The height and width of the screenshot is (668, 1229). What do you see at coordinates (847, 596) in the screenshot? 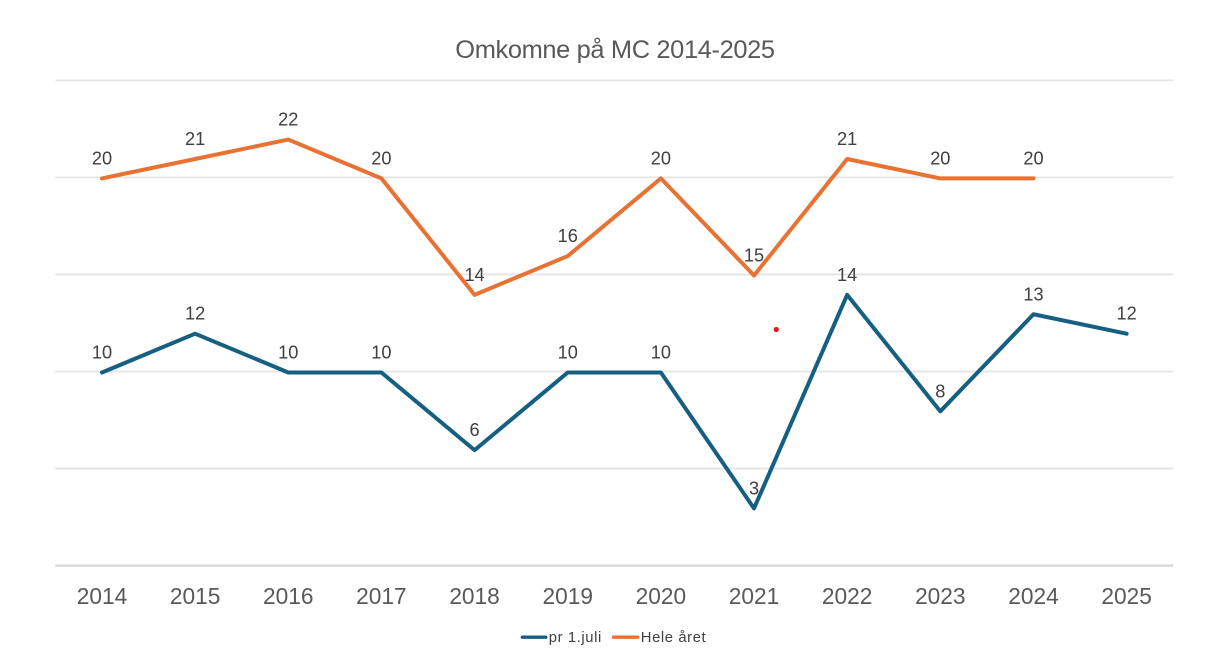
I see `svg-text: 2022` at bounding box center [847, 596].